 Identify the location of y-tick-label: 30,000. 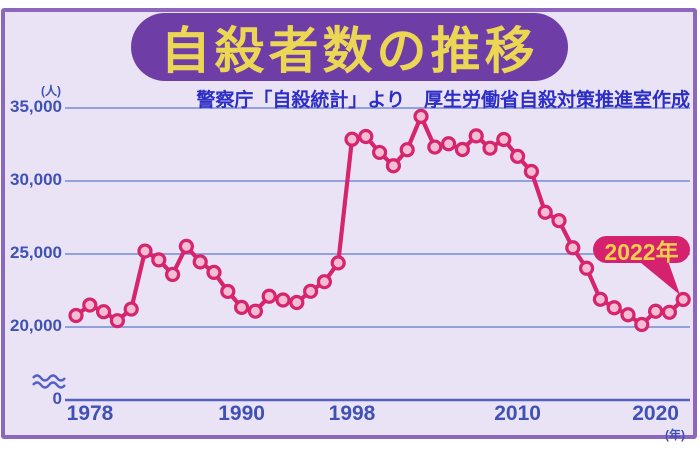
(36, 179).